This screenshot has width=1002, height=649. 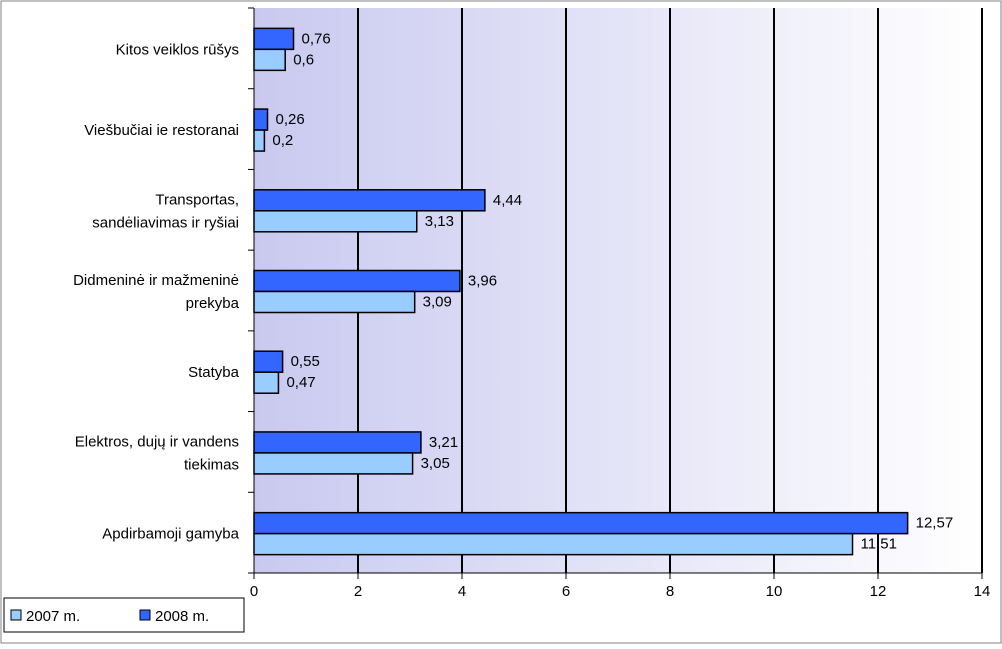 What do you see at coordinates (982, 591) in the screenshot?
I see `x-tick-label: 14` at bounding box center [982, 591].